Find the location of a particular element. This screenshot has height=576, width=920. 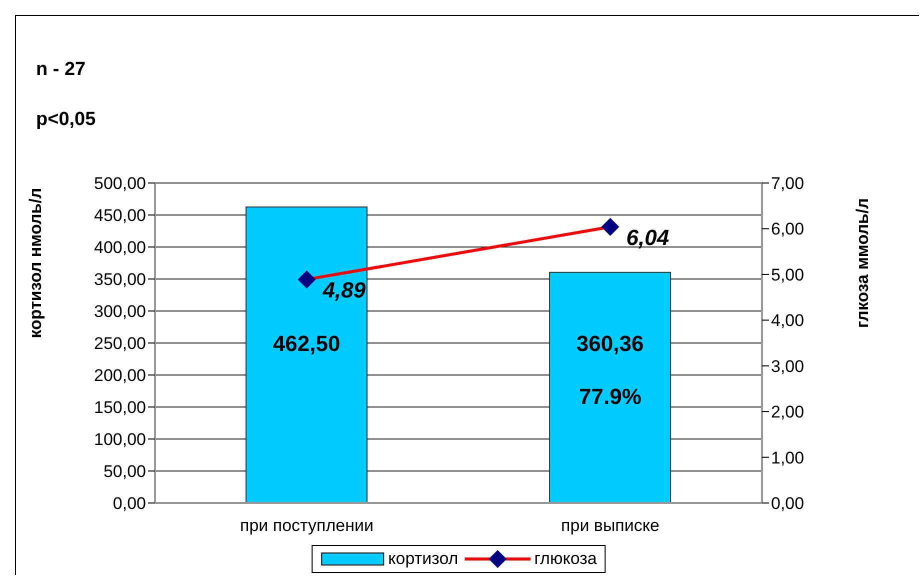

data-label: 360,36 is located at coordinates (610, 343).